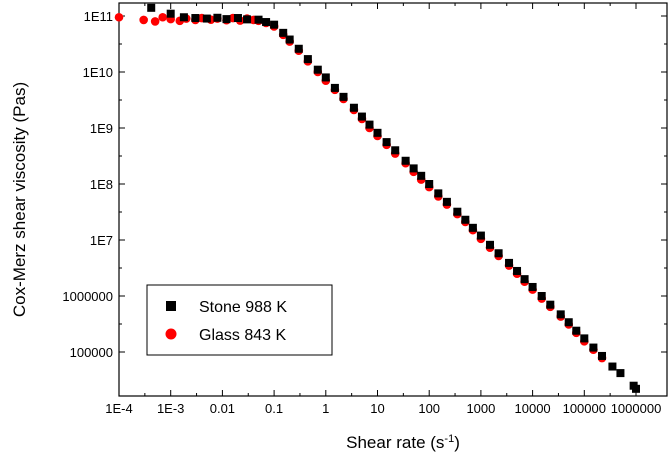 This screenshot has width=671, height=465. I want to click on x-tick-label: 0.1, so click(274, 408).